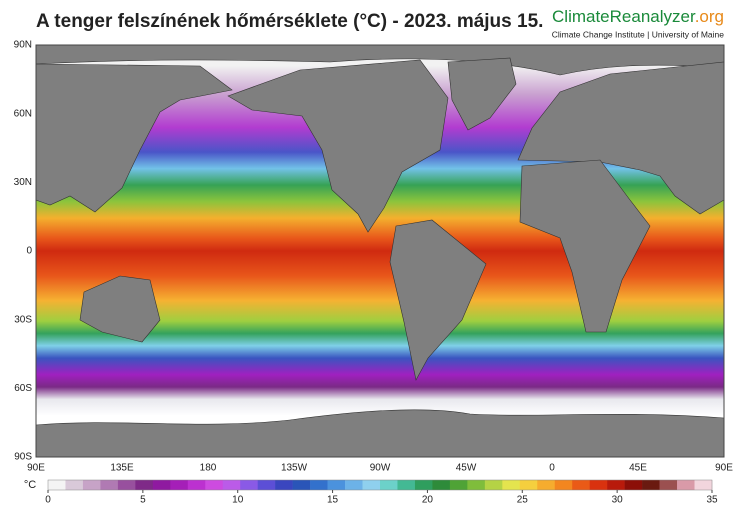 The width and height of the screenshot is (744, 507). I want to click on east-asia, so click(134, 138).